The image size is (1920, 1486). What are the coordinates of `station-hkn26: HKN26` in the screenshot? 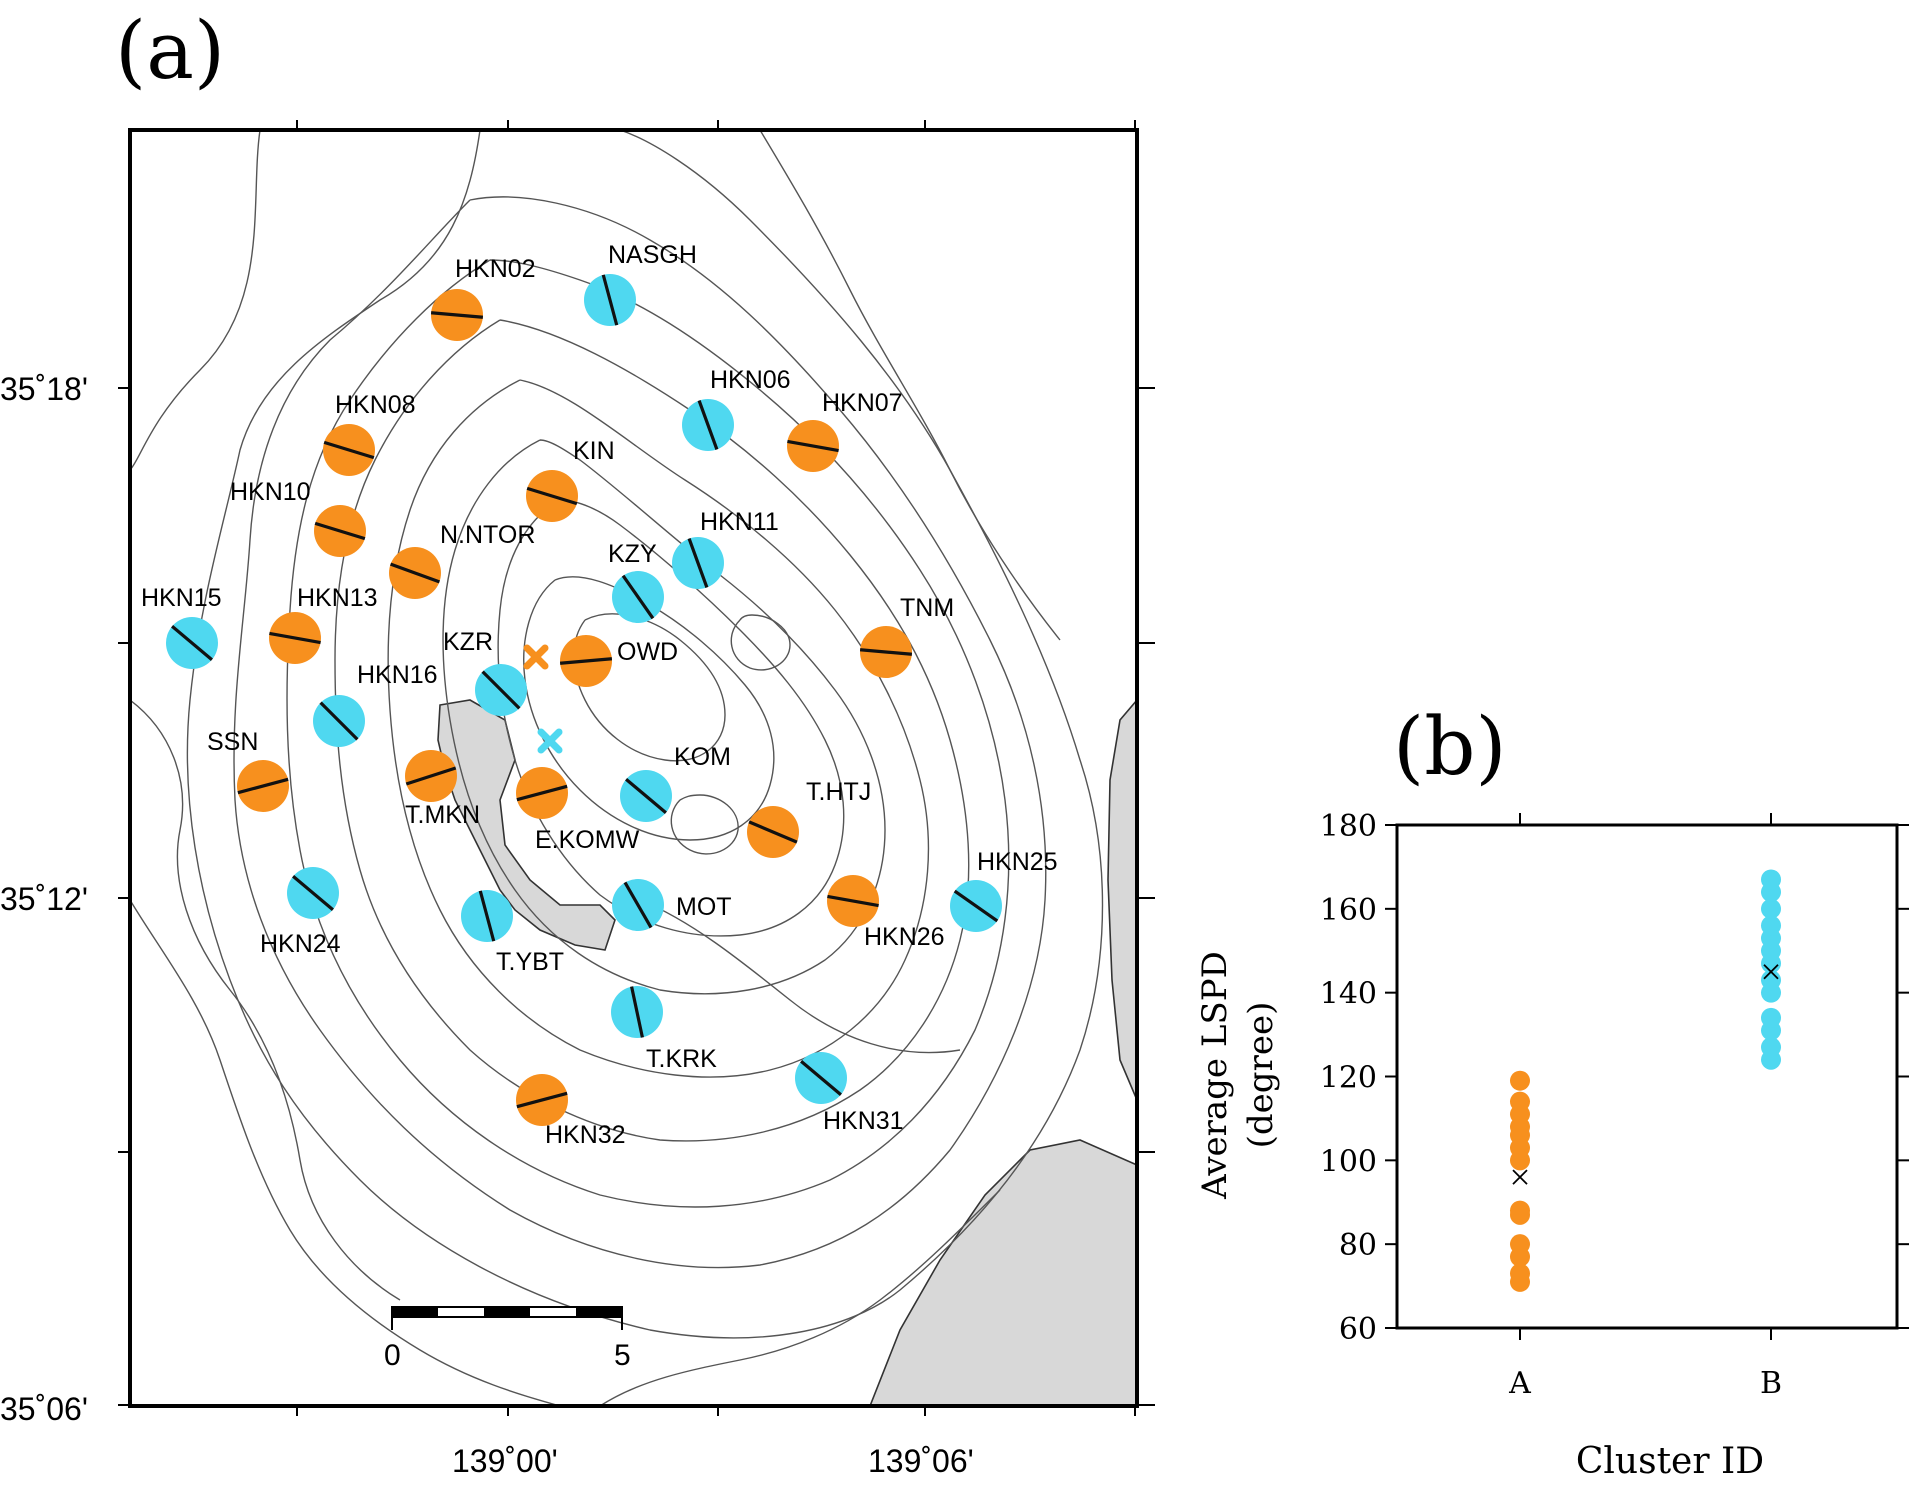 It's located at (886, 913).